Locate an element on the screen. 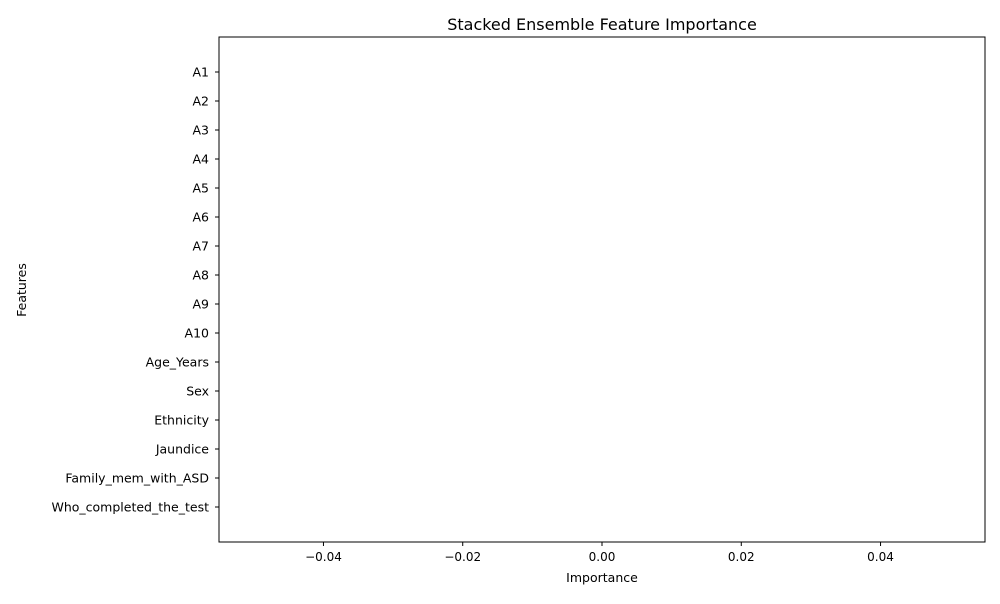 This screenshot has height=604, width=1000. y-tick-label: A2 is located at coordinates (200, 101).